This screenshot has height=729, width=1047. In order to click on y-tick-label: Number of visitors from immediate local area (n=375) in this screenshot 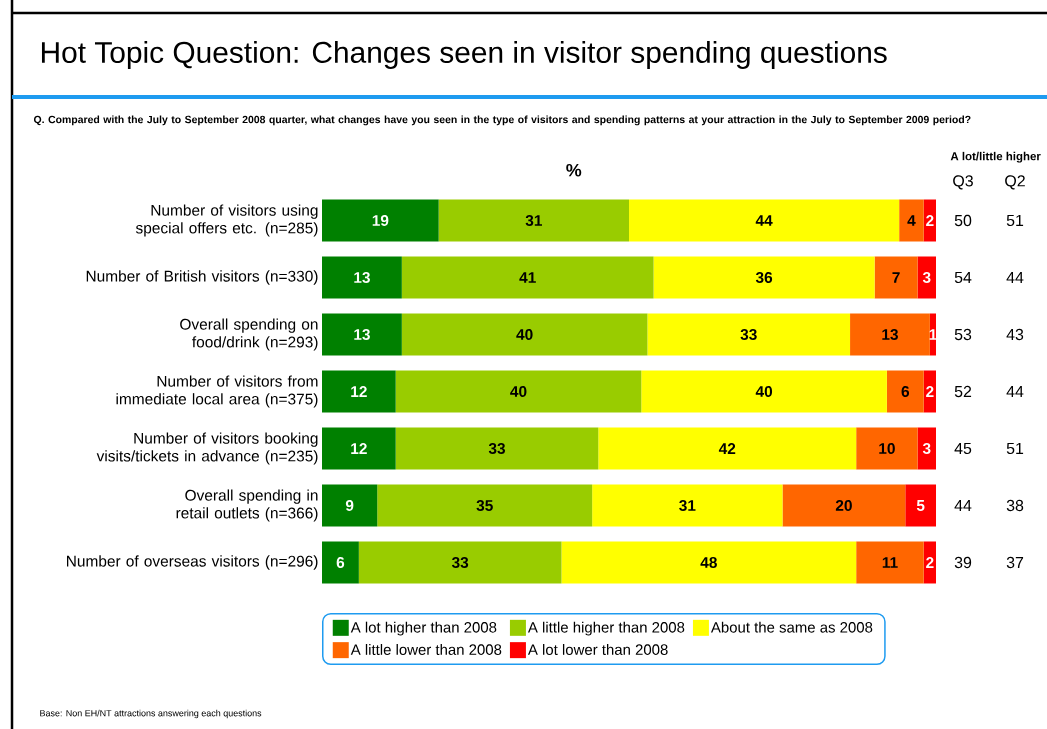, I will do `click(217, 391)`.